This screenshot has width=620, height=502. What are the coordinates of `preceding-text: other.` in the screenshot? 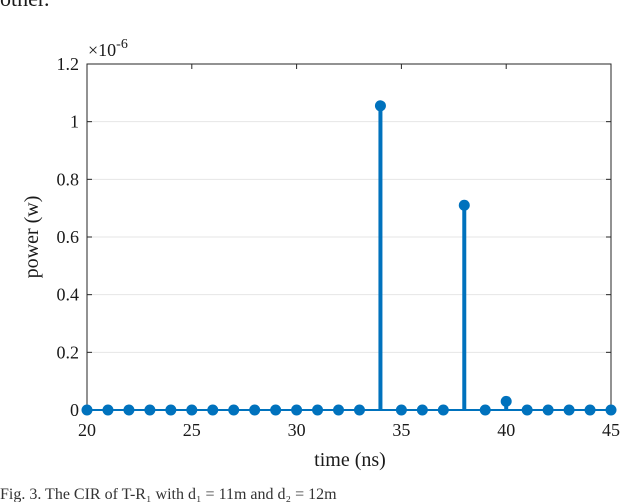 It's located at (25, 6).